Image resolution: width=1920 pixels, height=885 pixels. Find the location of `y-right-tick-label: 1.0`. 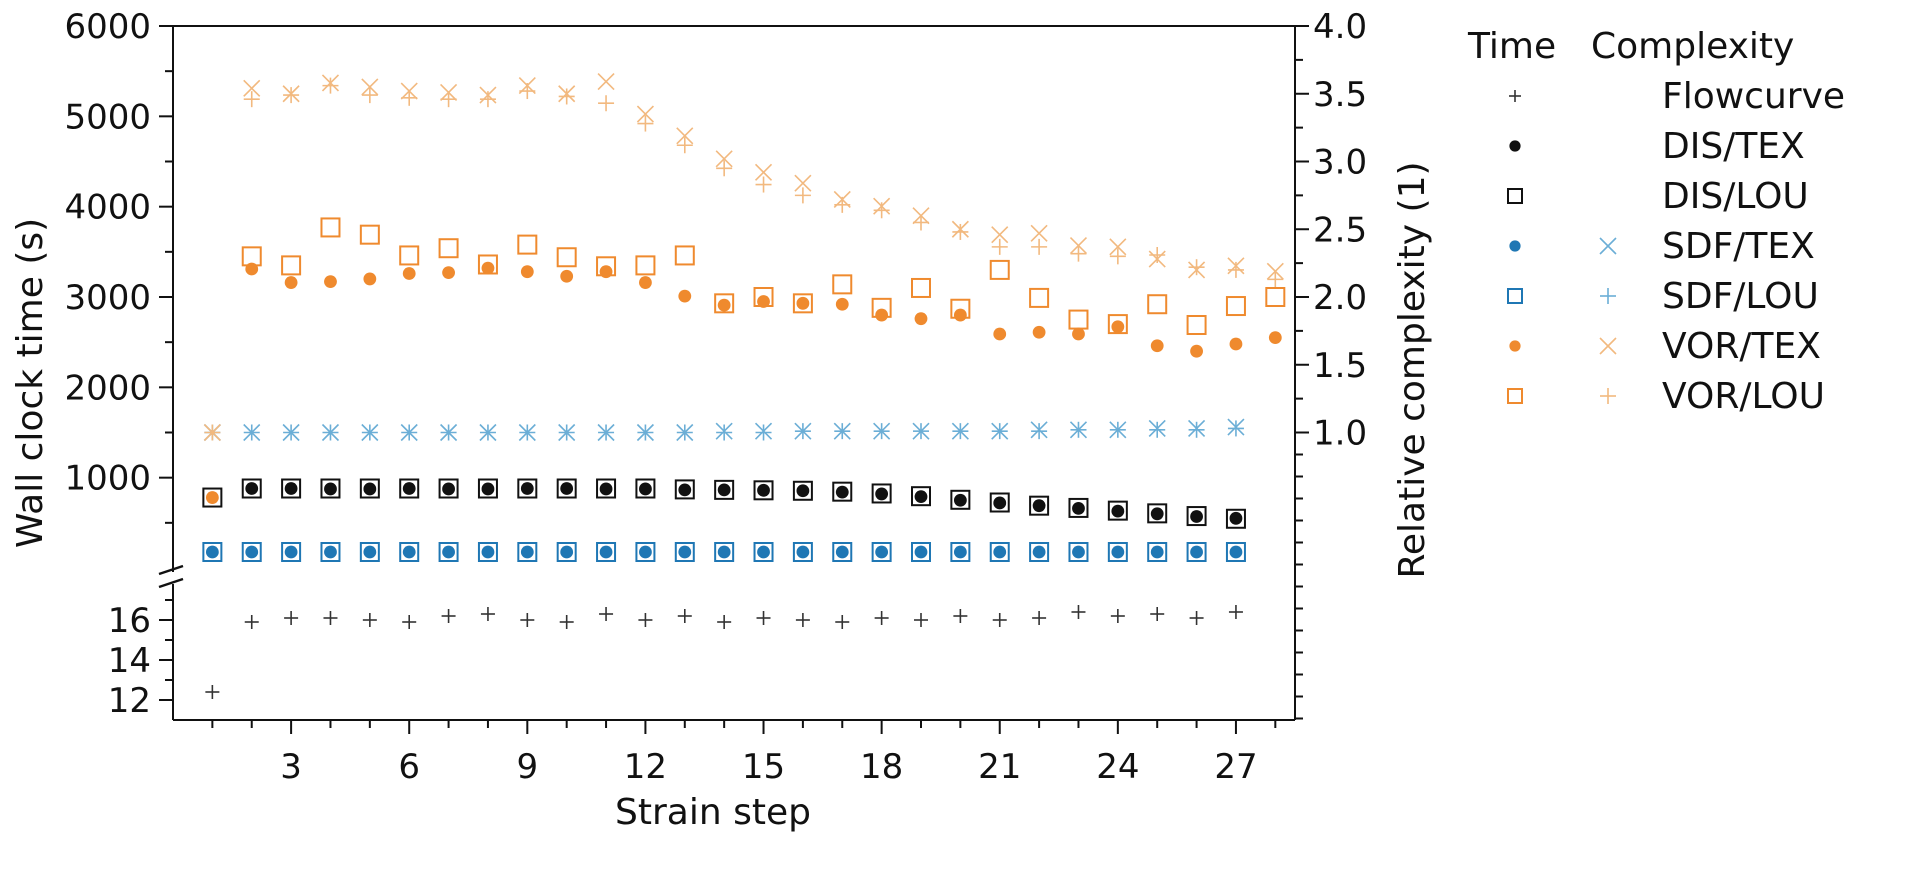

y-right-tick-label: 1.0 is located at coordinates (1340, 434).